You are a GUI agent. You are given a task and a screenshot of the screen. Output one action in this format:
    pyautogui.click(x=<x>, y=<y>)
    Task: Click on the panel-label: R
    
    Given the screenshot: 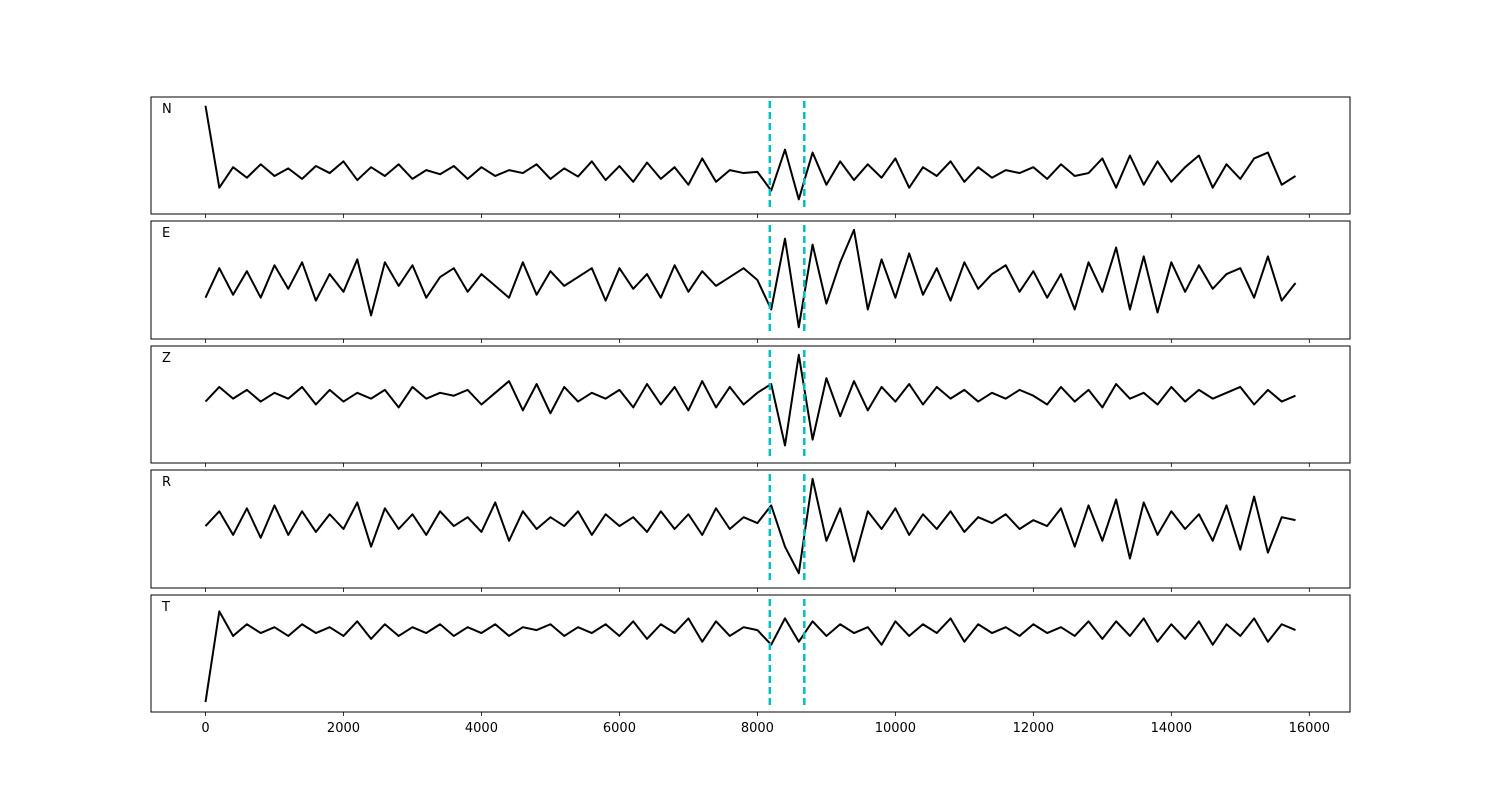 What is the action you would take?
    pyautogui.click(x=166, y=482)
    